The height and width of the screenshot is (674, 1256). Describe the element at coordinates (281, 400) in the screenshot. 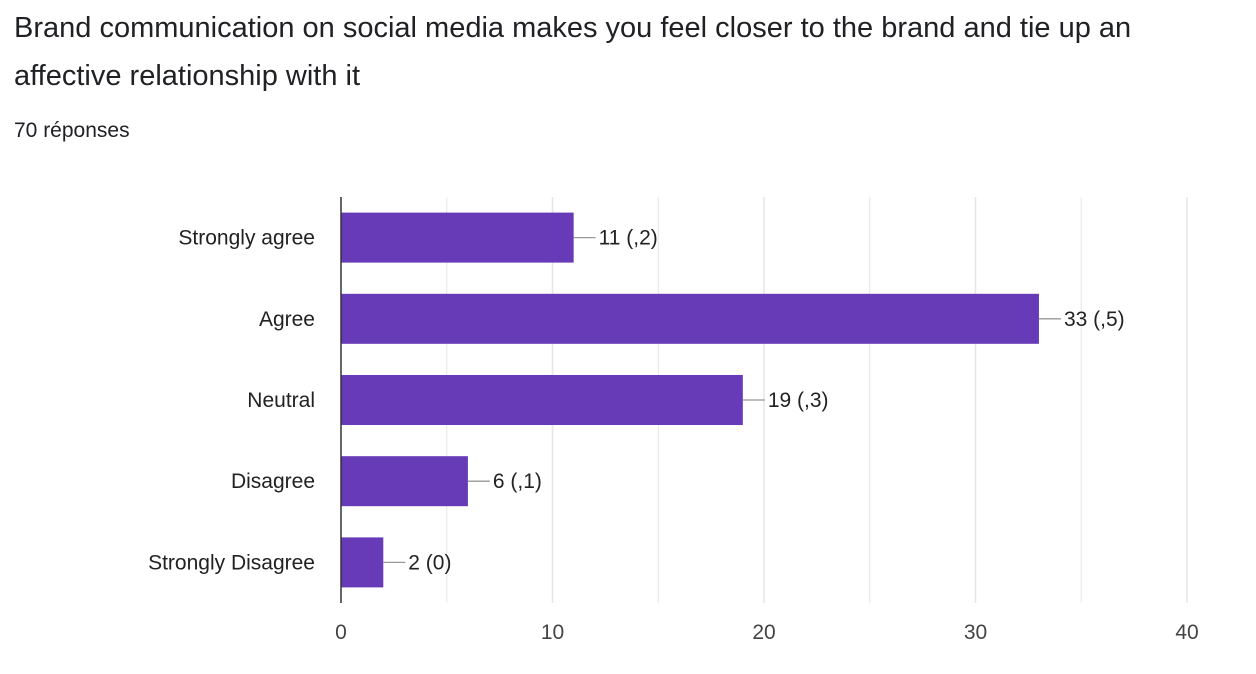

I see `category-label: Neutral` at that location.